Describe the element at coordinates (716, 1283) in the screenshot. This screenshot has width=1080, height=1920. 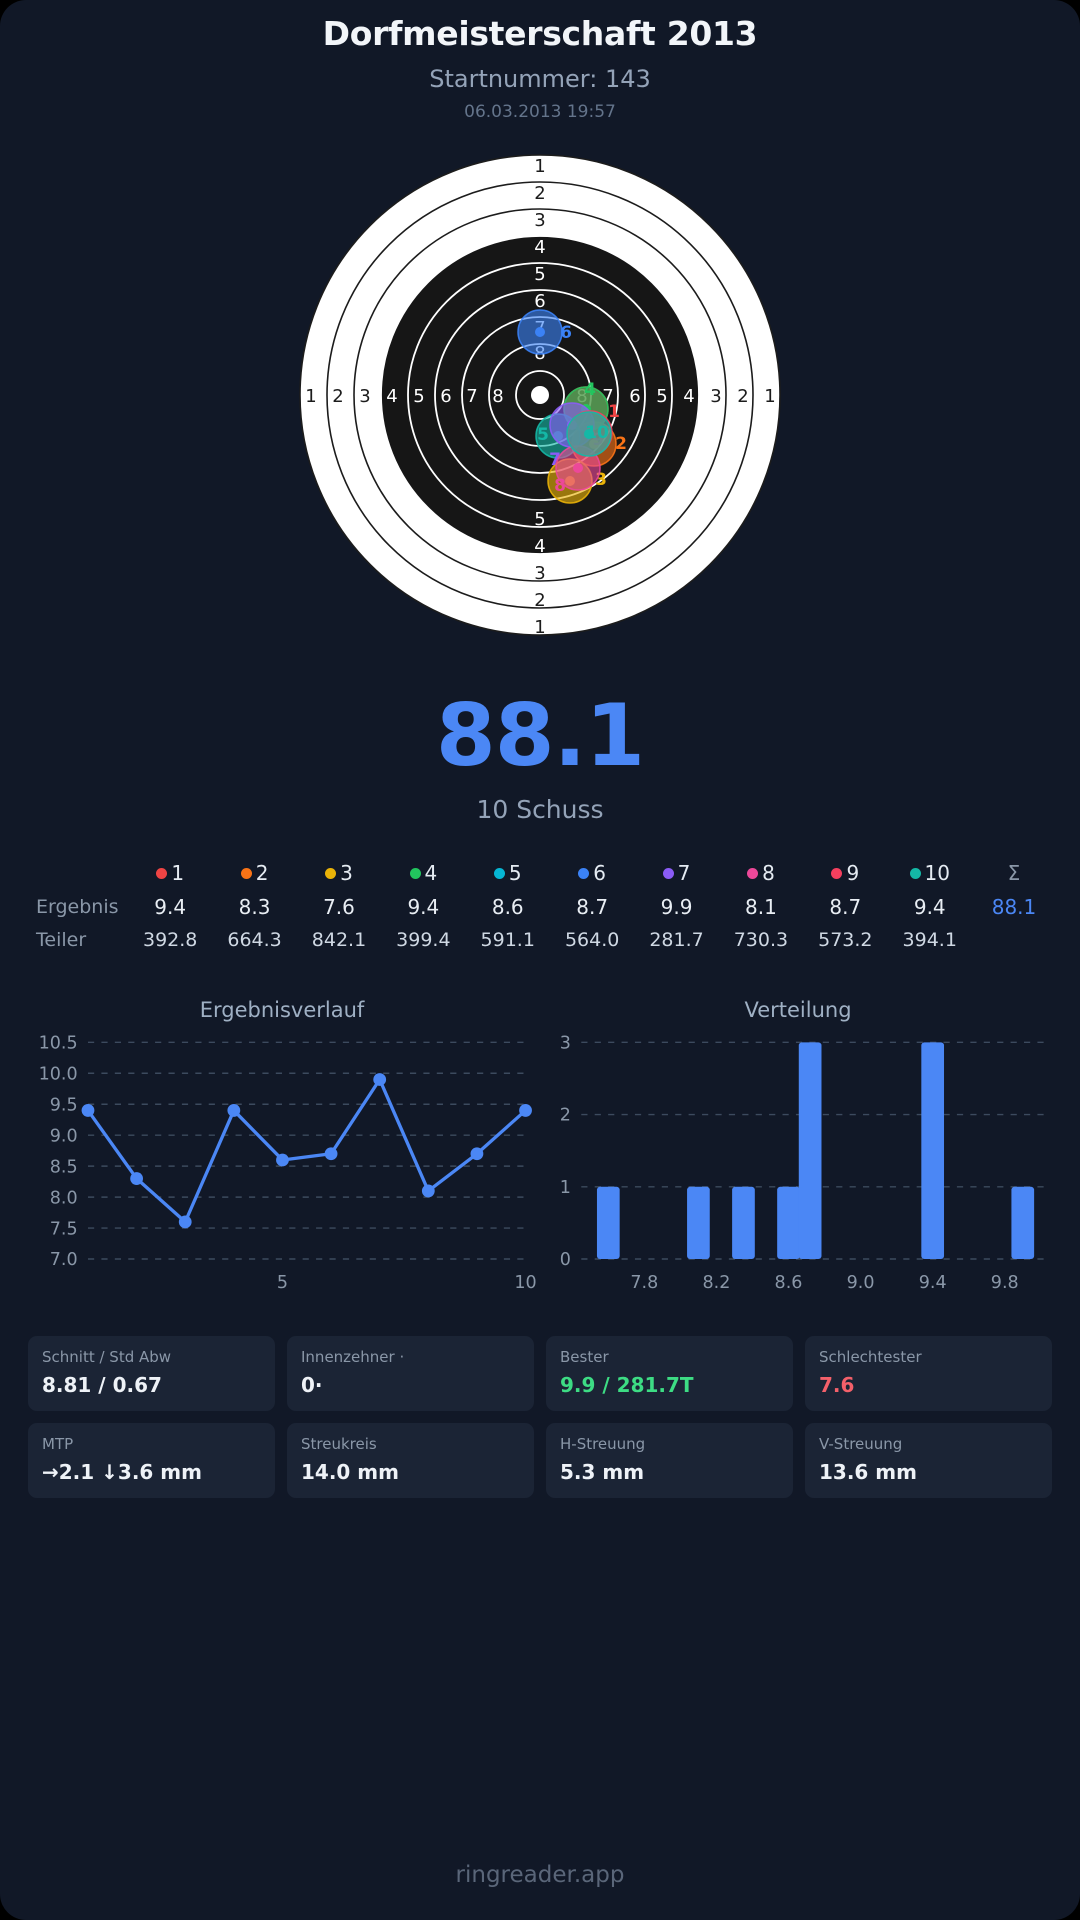
I see `x-tick-label: 8.2` at that location.